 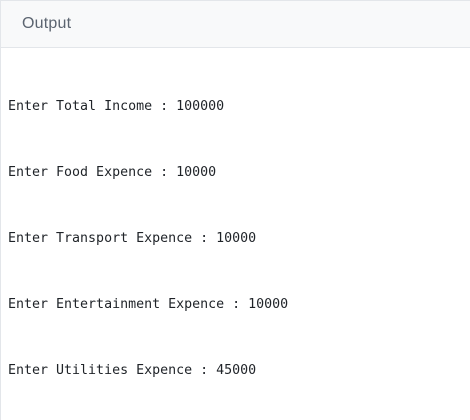 I want to click on console-line-transport-input: Enter Transport Expence : 10000, so click(x=132, y=238).